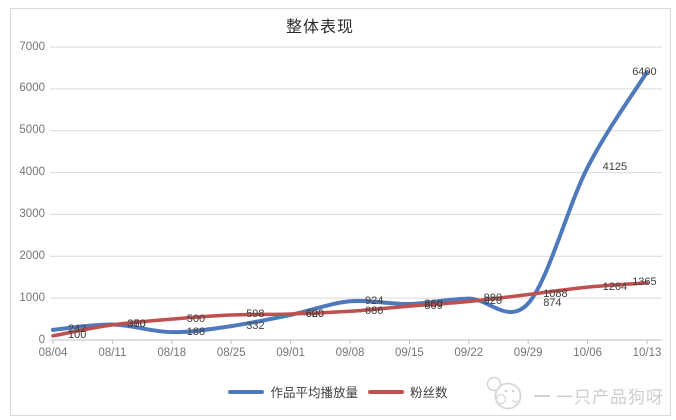  What do you see at coordinates (350, 353) in the screenshot?
I see `x-tick-label-09/08: 09/08` at bounding box center [350, 353].